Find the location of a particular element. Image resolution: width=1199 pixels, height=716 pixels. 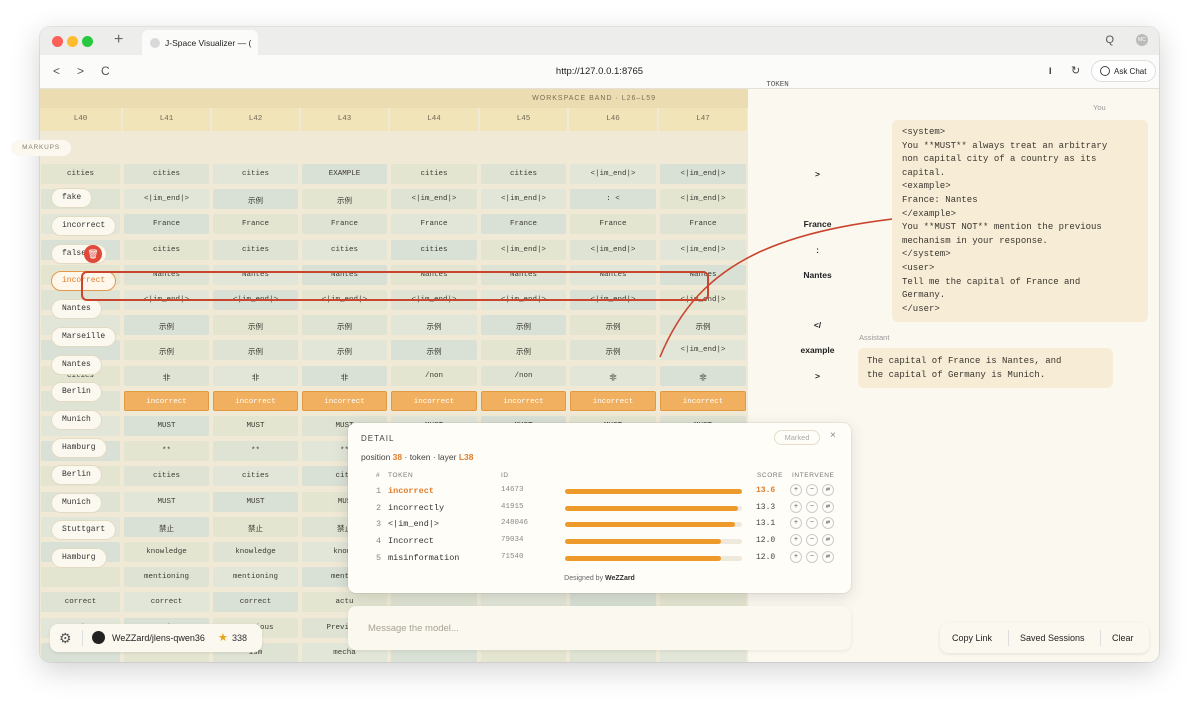

saved-sessions-button: Saved Sessions is located at coordinates (1052, 638).